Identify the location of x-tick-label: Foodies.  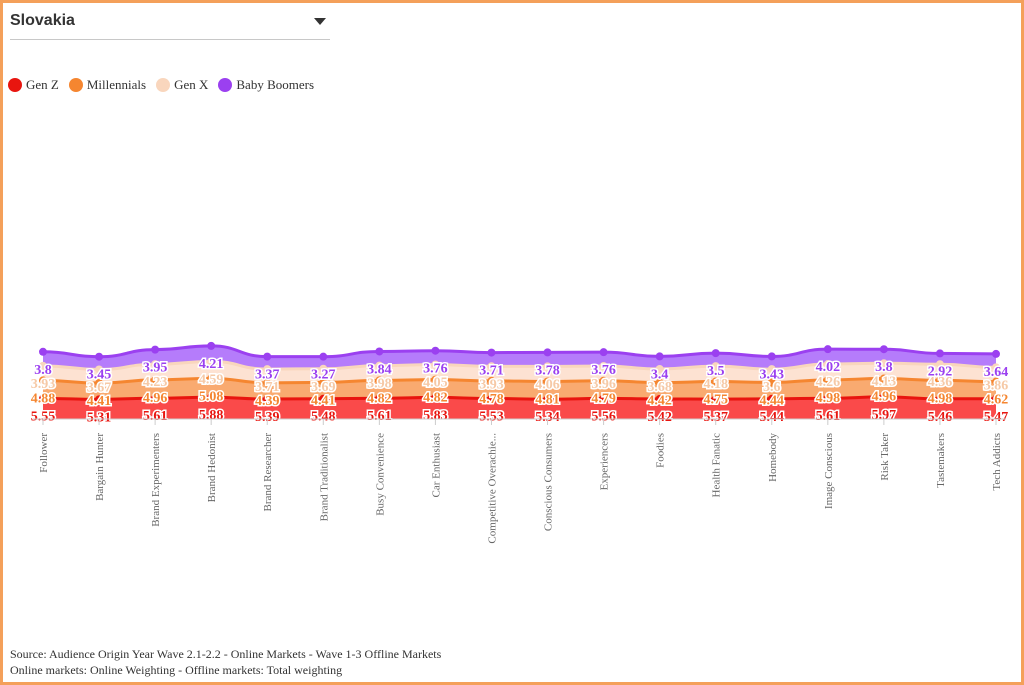
(661, 450).